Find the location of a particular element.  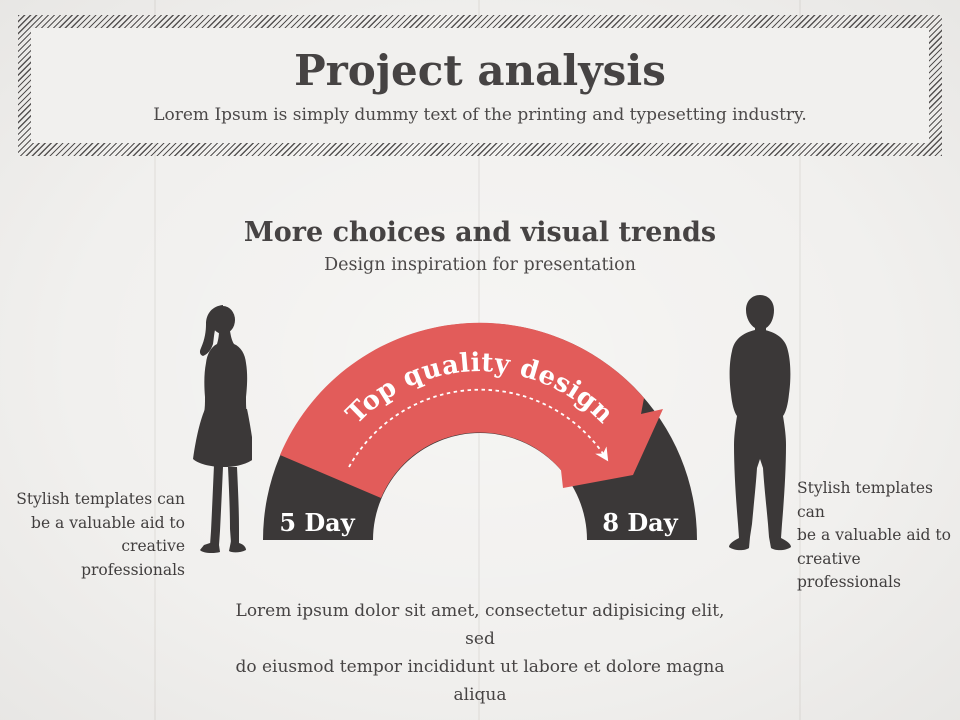

gauge-diagram: Top quality design 5 Day 8 Day is located at coordinates (480, 431).